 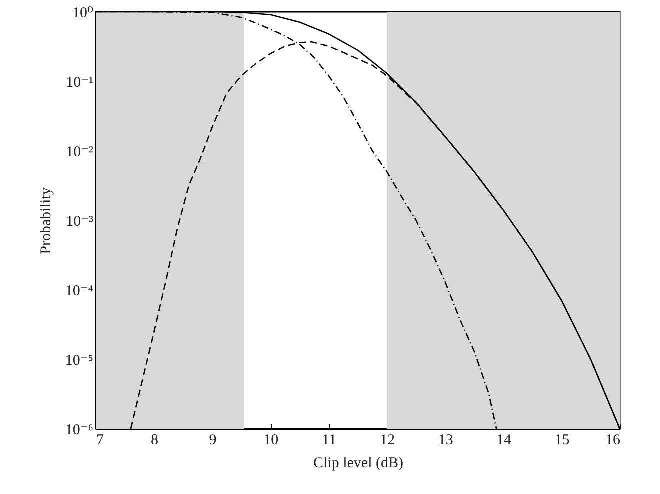 I want to click on y-tick-label: 10⁻¹, so click(x=80, y=83).